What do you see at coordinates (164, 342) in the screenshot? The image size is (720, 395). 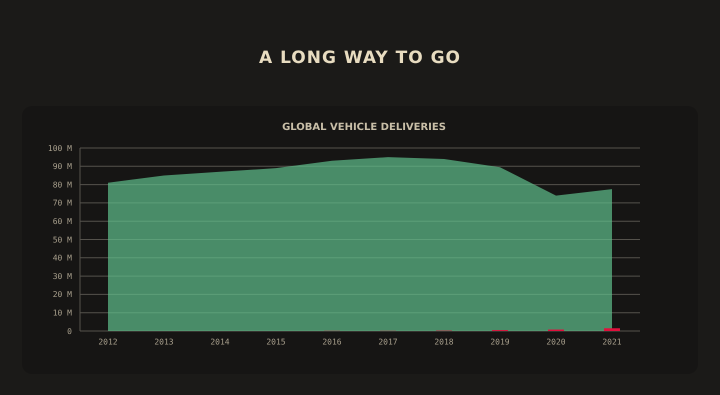 I see `x-tick-label: 2013` at bounding box center [164, 342].